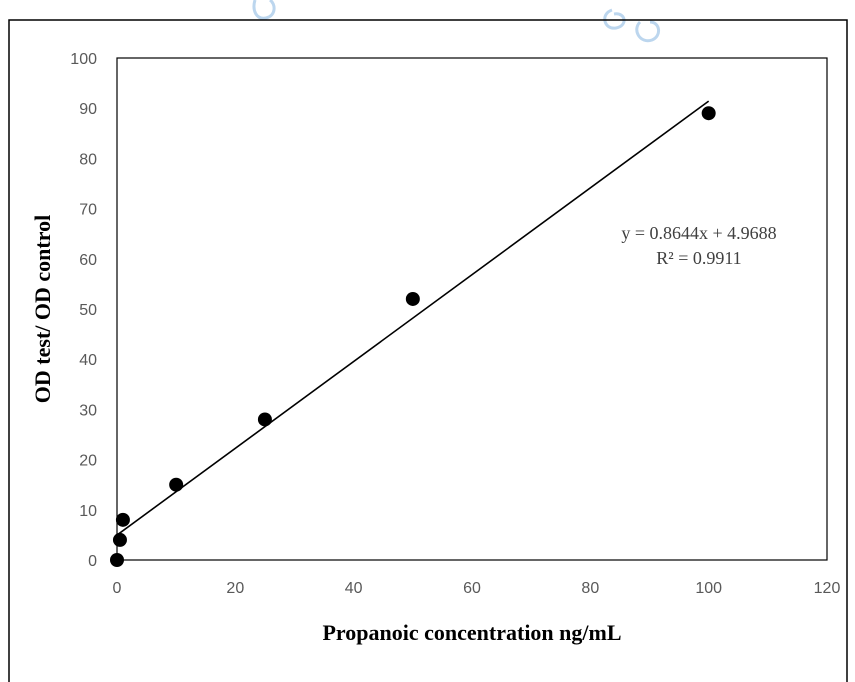  I want to click on watermark, so click(456, 21).